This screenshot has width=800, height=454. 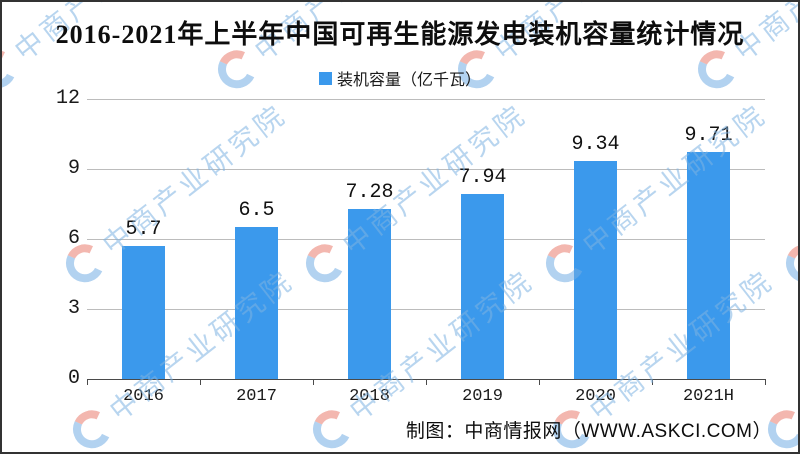 What do you see at coordinates (67, 98) in the screenshot?
I see `y-tick-label-12: 12` at bounding box center [67, 98].